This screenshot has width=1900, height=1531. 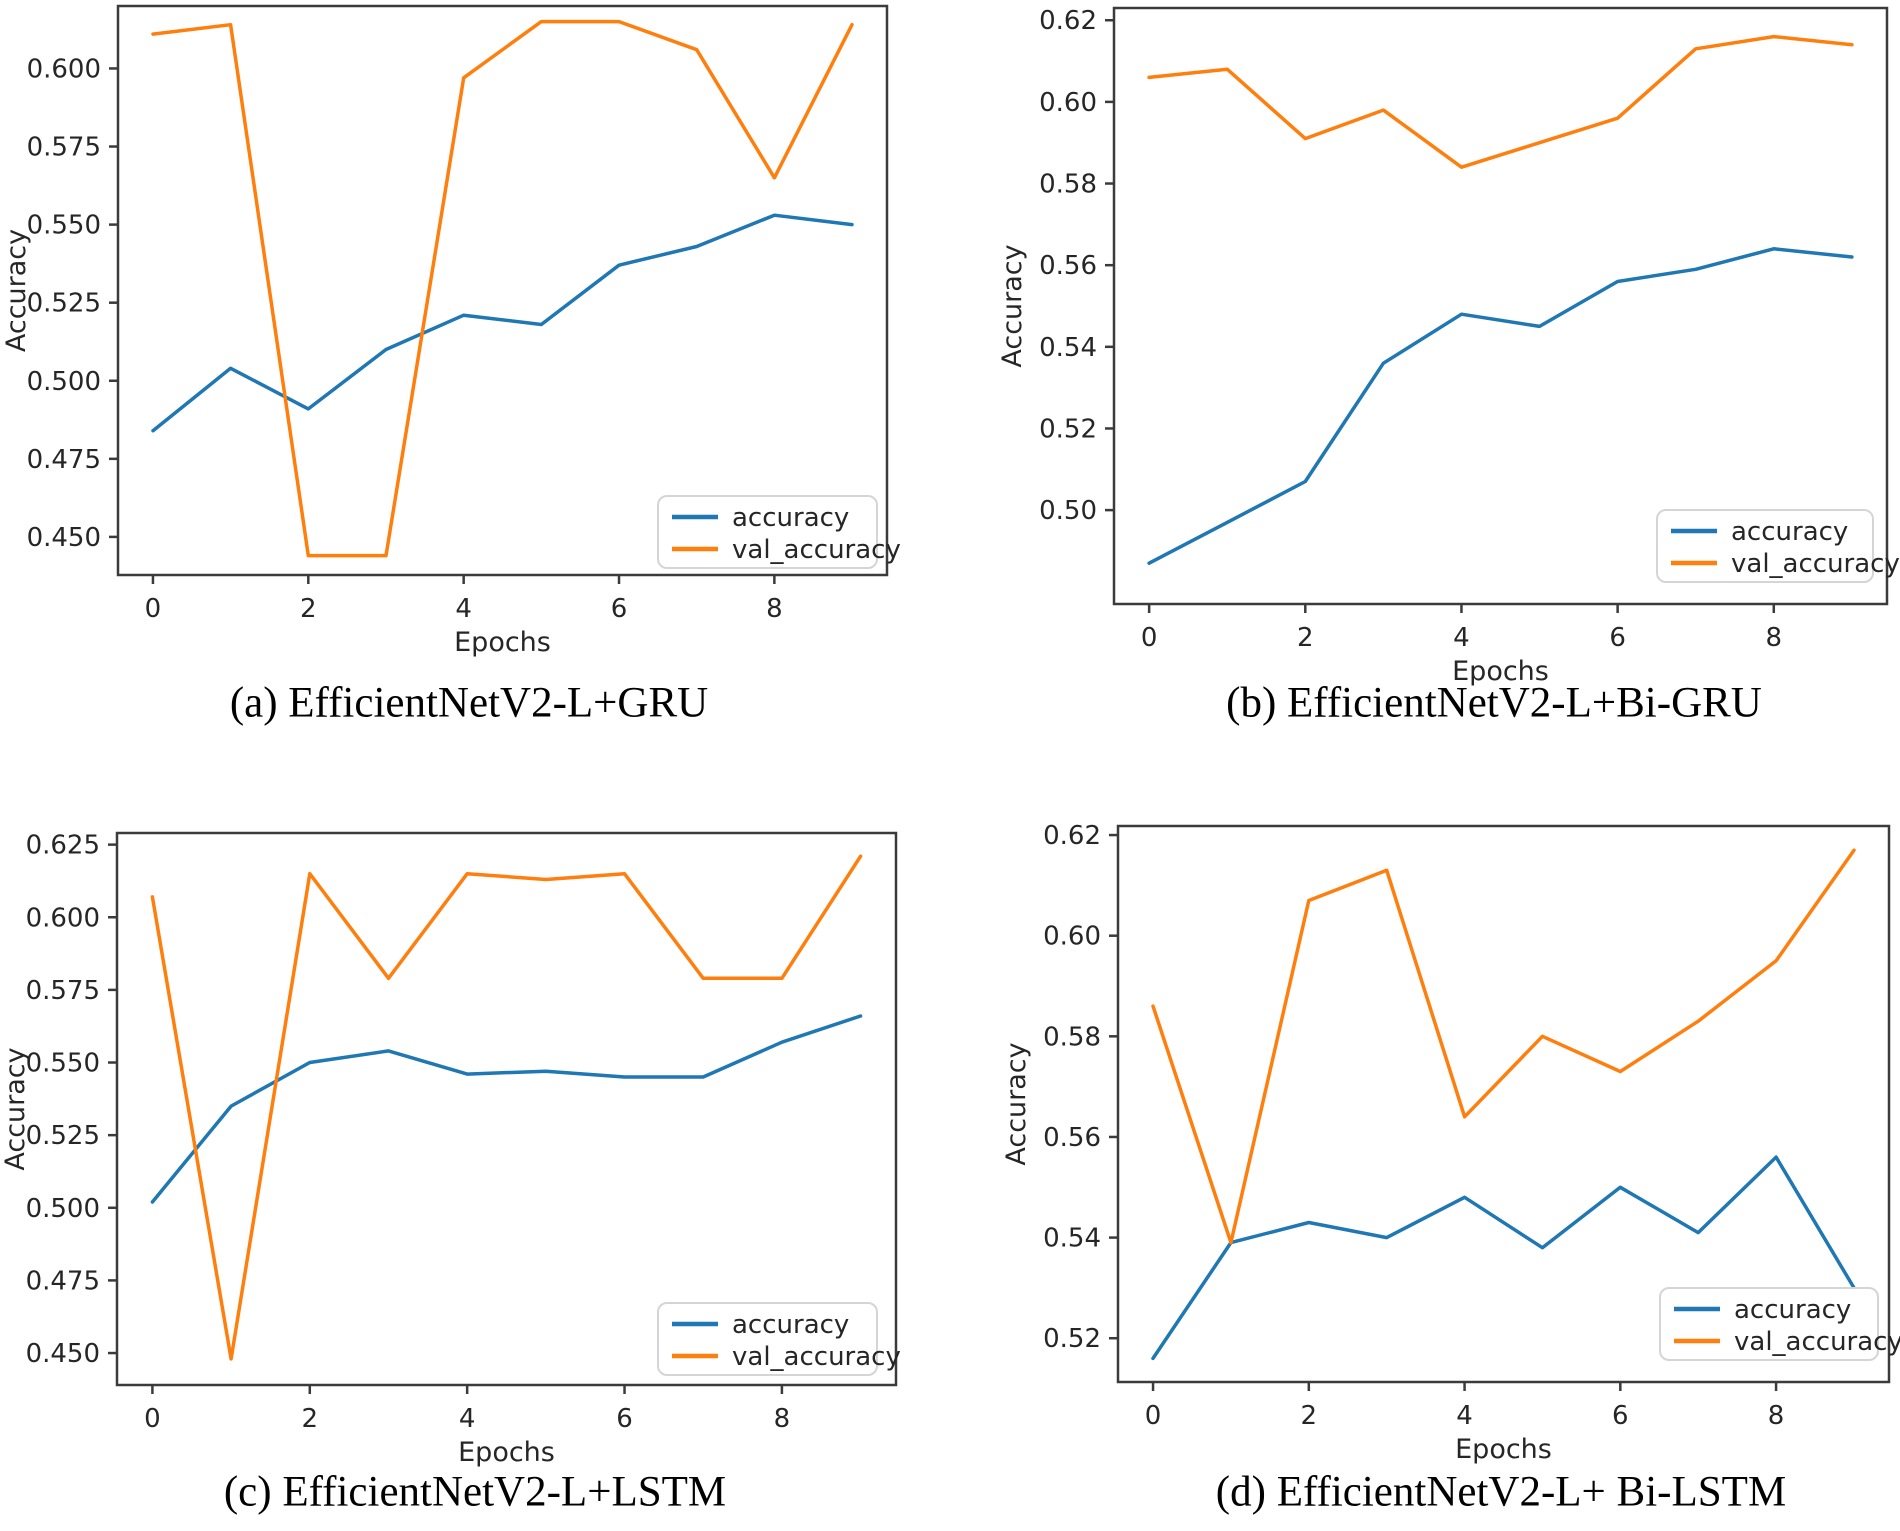 What do you see at coordinates (1494, 703) in the screenshot?
I see `caption-b: (b) EfficientNetV2-L+Bi-GRU` at bounding box center [1494, 703].